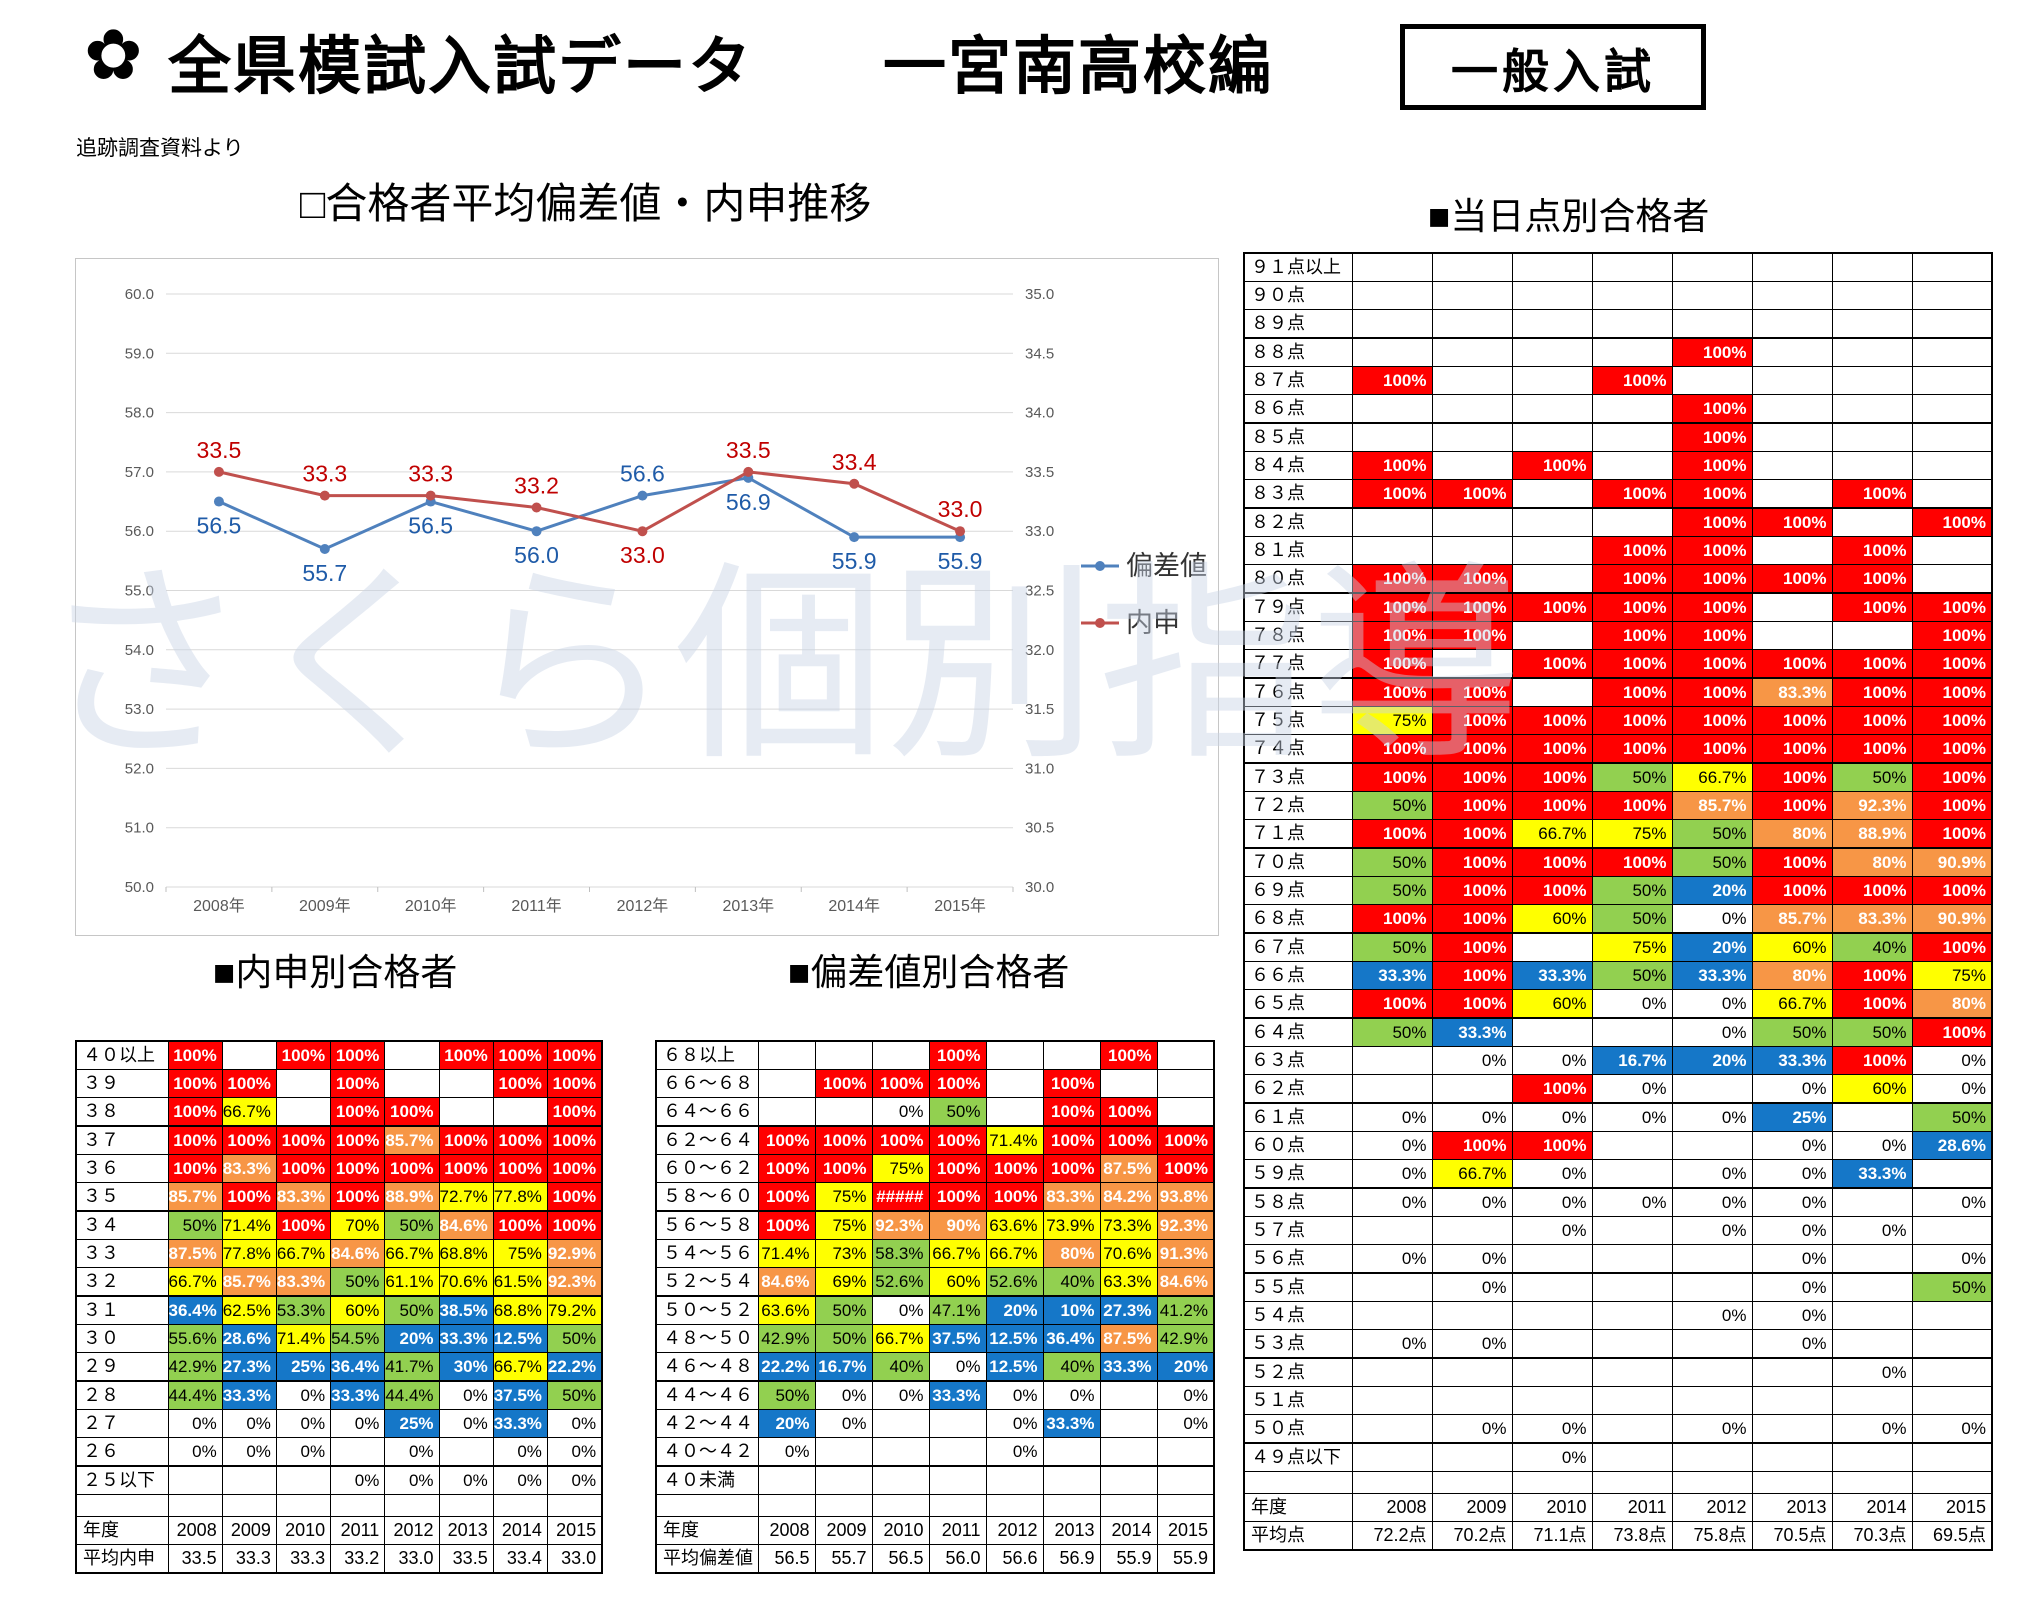 The image size is (2017, 1618). What do you see at coordinates (1298, 437) in the screenshot?
I see `row-label: ８５点` at bounding box center [1298, 437].